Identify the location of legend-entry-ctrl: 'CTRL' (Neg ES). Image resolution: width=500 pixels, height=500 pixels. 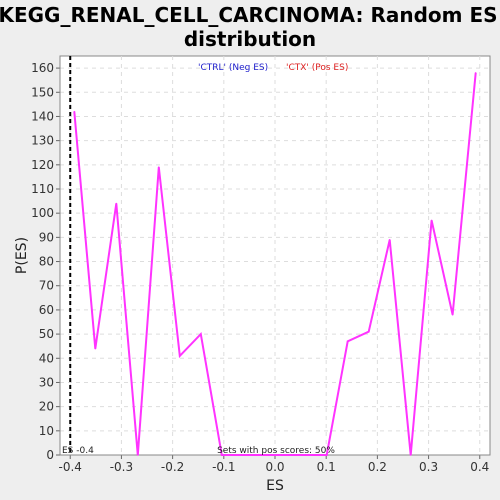
(233, 68).